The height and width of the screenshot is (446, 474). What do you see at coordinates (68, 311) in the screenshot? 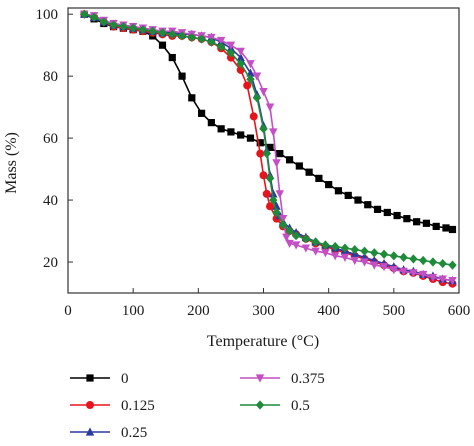
I see `x-tick-label: 0` at bounding box center [68, 311].